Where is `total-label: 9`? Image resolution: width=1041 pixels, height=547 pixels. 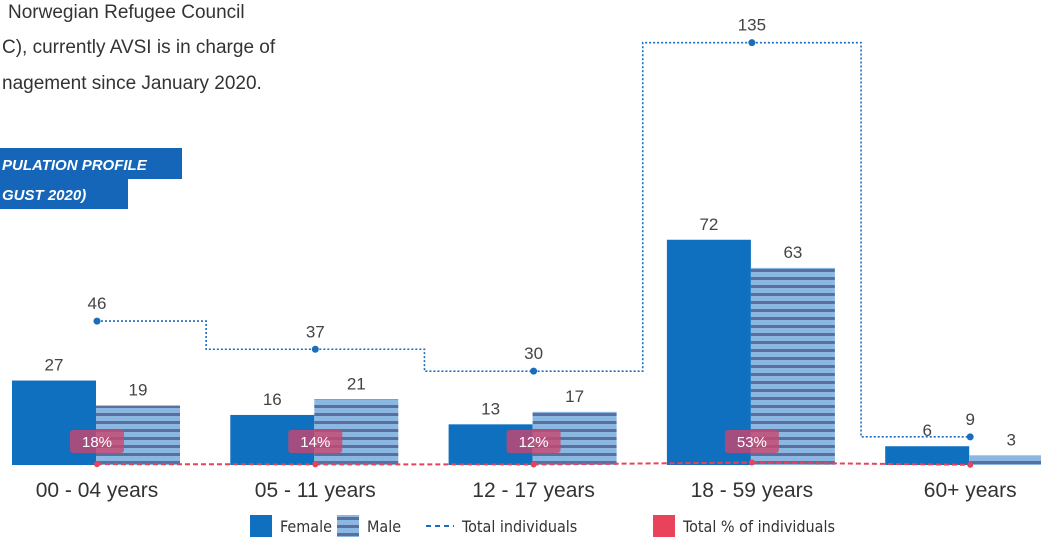 total-label: 9 is located at coordinates (969, 419).